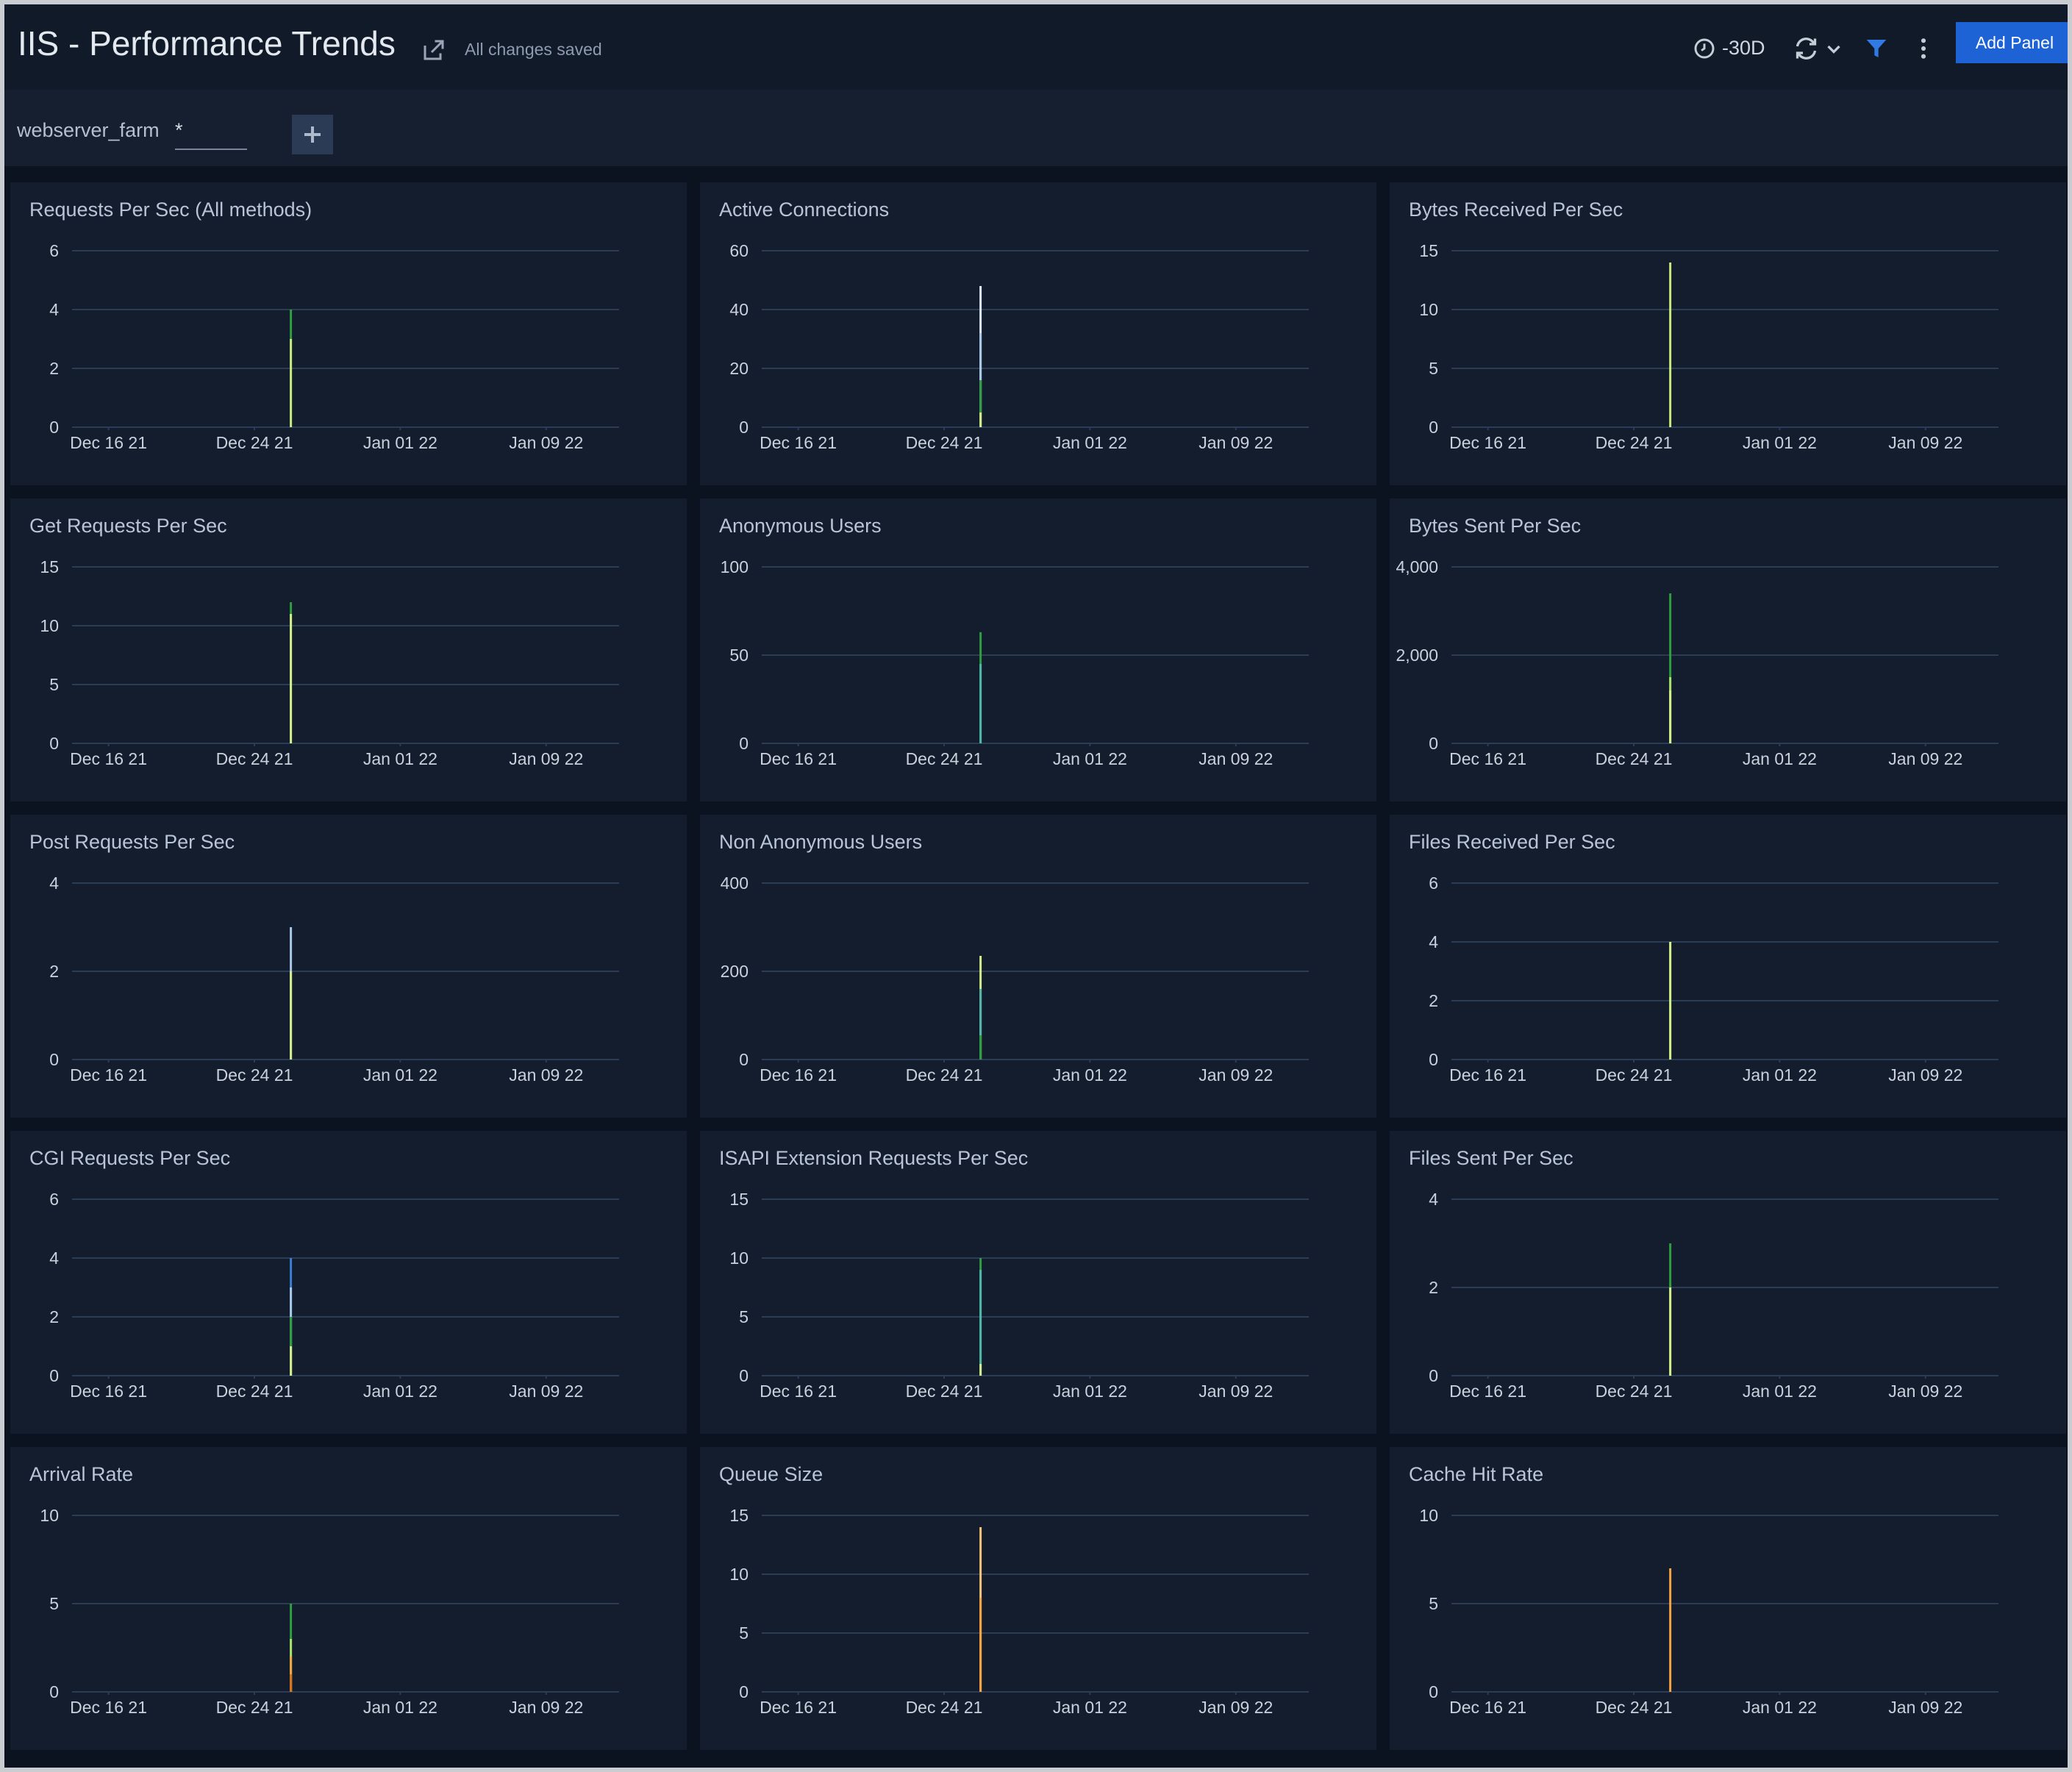  What do you see at coordinates (739, 369) in the screenshot?
I see `y-tick-label: 20` at bounding box center [739, 369].